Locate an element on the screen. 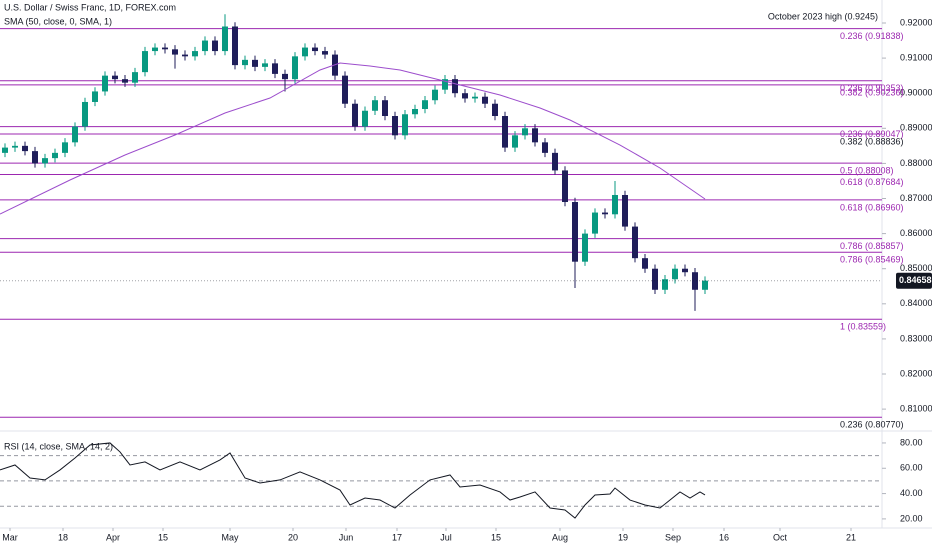  x-tick-label: Oct is located at coordinates (780, 537).